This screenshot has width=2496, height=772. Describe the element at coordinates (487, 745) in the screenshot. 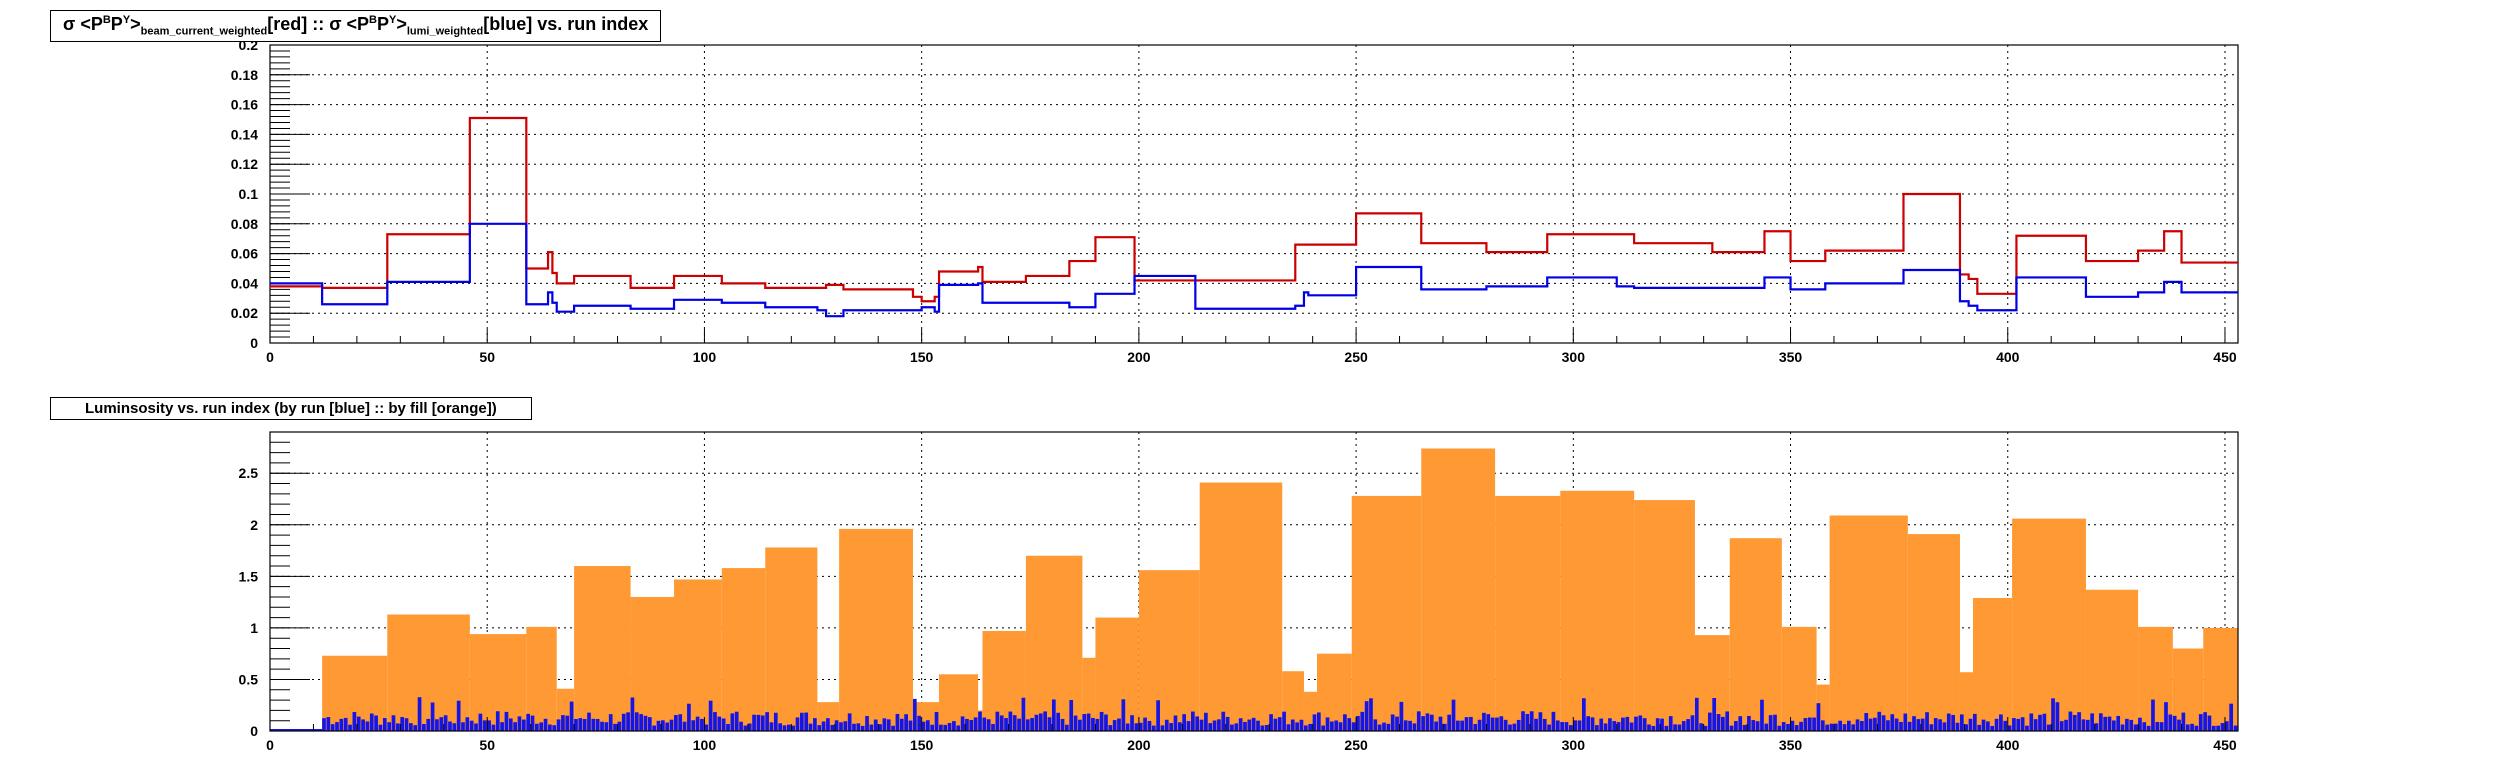

I see `bot-xtick-label: 50` at that location.